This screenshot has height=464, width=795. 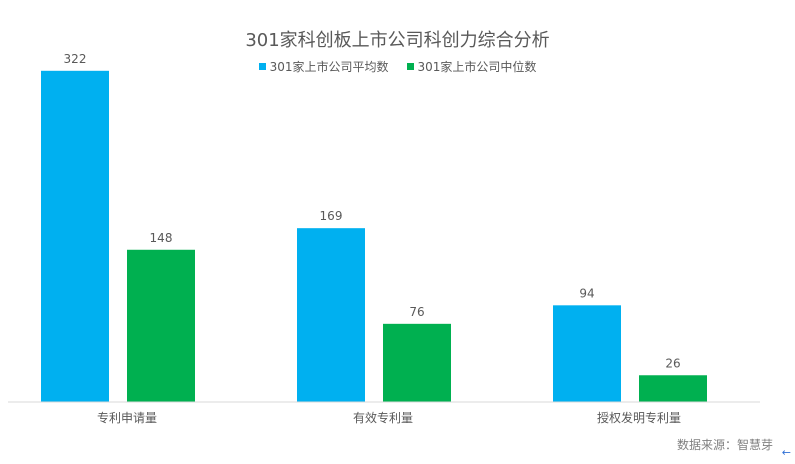 What do you see at coordinates (724, 445) in the screenshot?
I see `data-source-note: 数据来源：智慧芽` at bounding box center [724, 445].